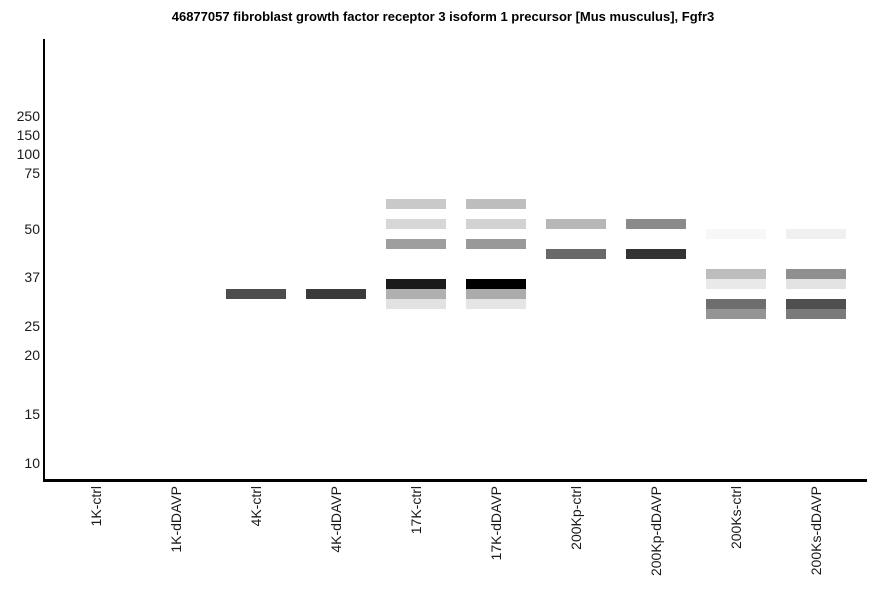  I want to click on y-tick-label: 250, so click(28, 116).